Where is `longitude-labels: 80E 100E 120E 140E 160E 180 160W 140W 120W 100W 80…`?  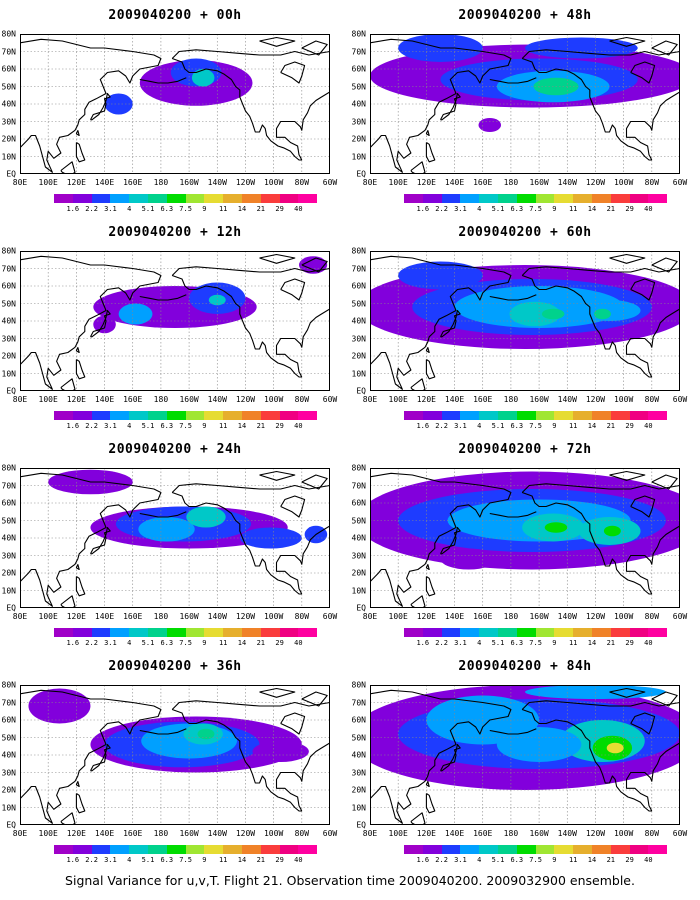
longitude-labels: 80E 100E 120E 140E 160E 180 160W 140W 120W 100W 80… is located at coordinates (525, 400).